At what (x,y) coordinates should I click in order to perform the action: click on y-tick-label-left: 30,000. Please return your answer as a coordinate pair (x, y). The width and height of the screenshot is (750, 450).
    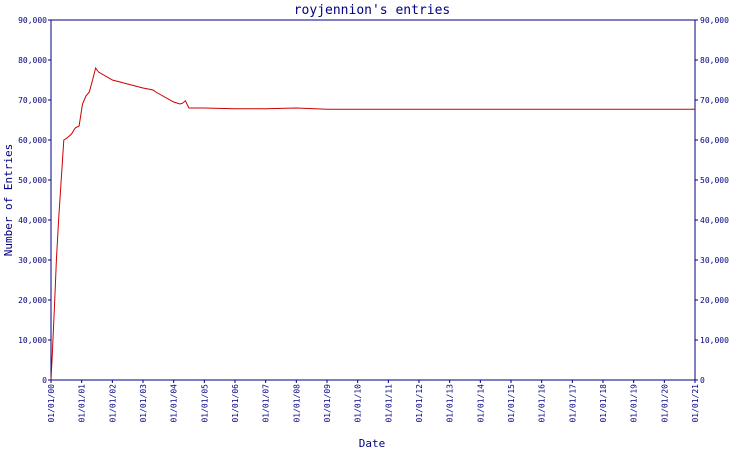
    Looking at the image, I should click on (32, 260).